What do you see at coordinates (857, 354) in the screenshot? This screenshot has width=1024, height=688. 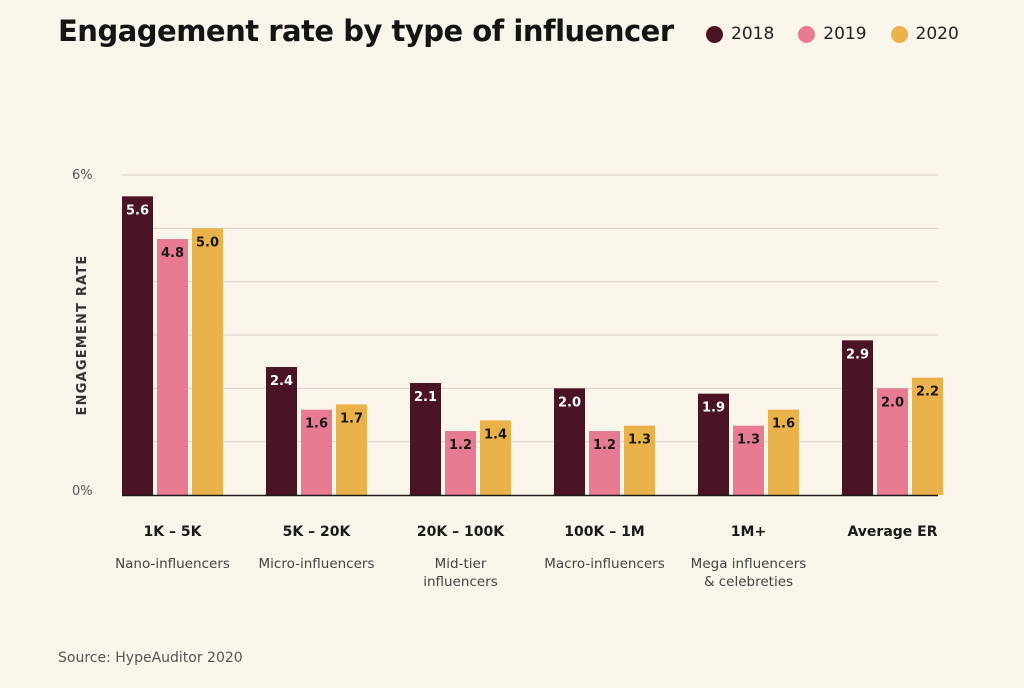 I see `data-label-2018-5: 2.9` at bounding box center [857, 354].